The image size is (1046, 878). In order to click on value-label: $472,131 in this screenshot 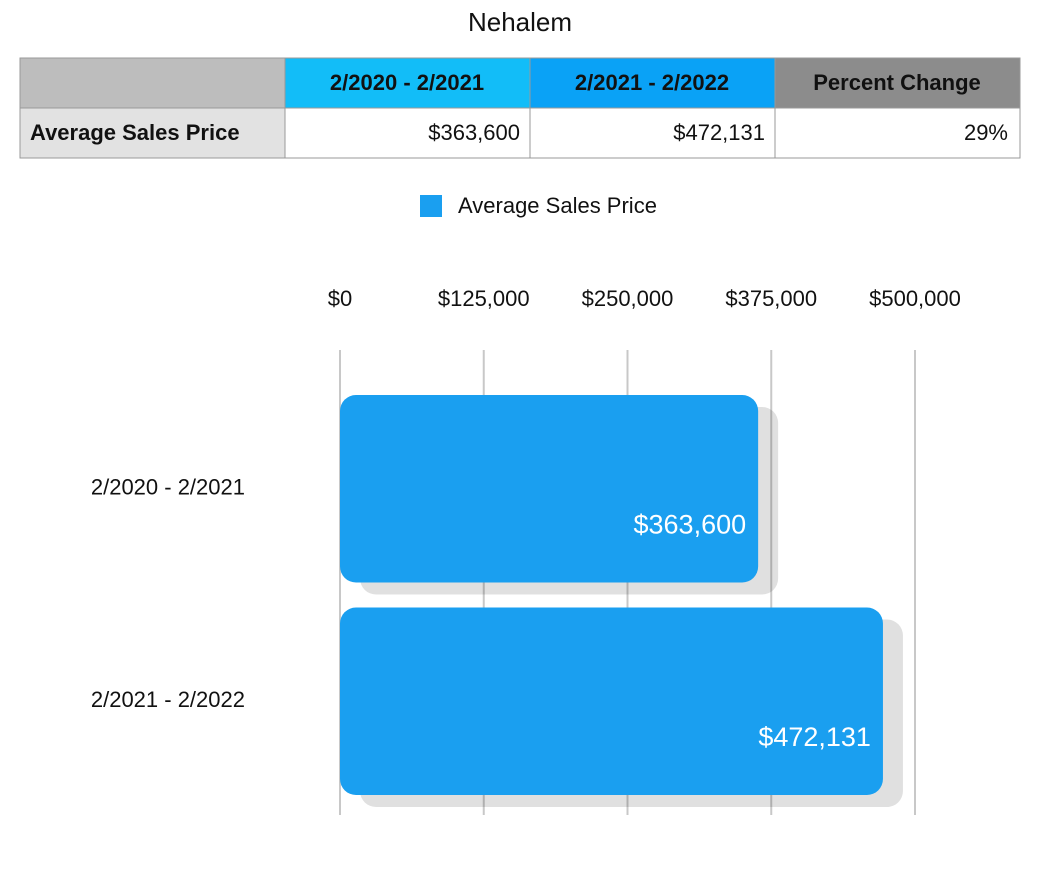, I will do `click(814, 737)`.